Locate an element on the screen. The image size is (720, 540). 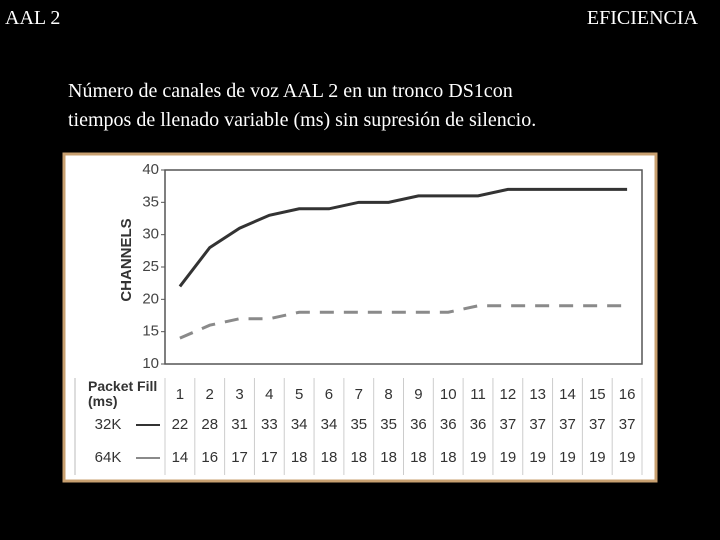
table-value: 33 is located at coordinates (269, 424).